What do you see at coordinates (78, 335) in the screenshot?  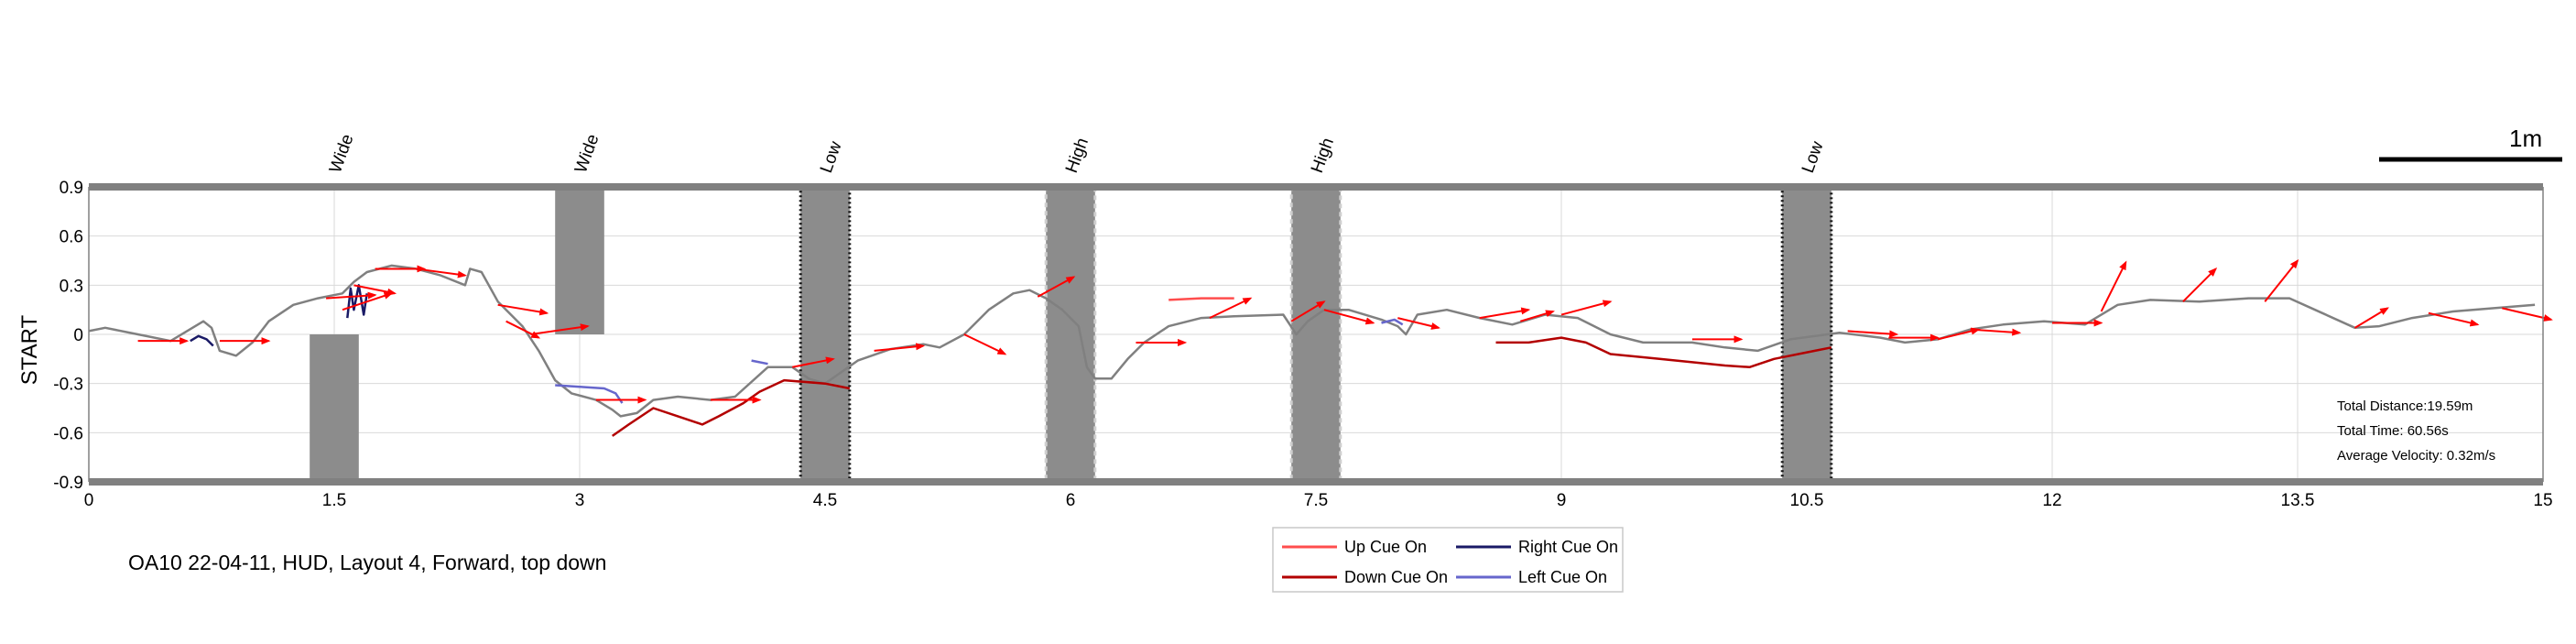 I see `y-tick-label: 0` at bounding box center [78, 335].